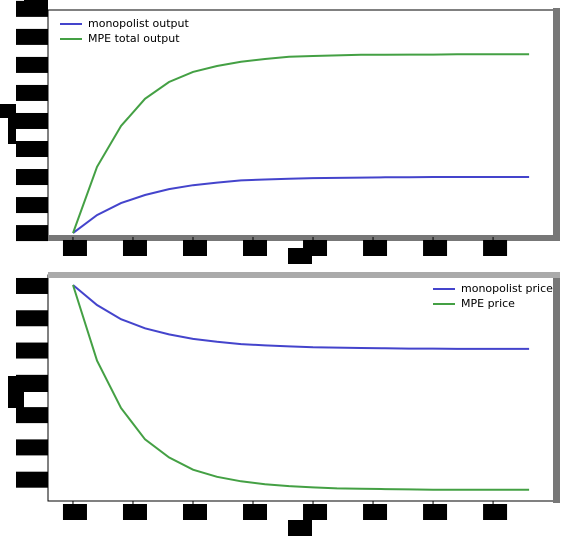 This screenshot has width=563, height=538. Describe the element at coordinates (507, 288) in the screenshot. I see `legend-label: monopolist price` at that location.